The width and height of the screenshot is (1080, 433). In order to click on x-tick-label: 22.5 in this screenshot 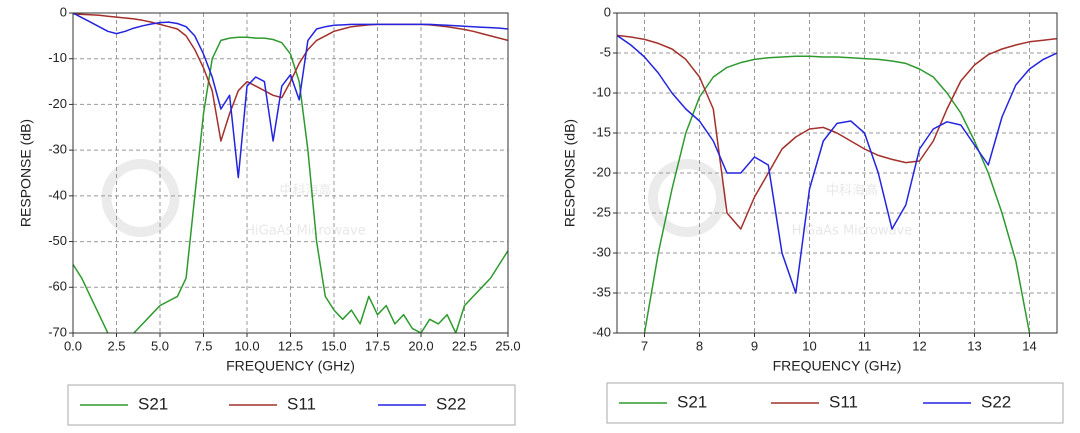, I will do `click(464, 345)`.